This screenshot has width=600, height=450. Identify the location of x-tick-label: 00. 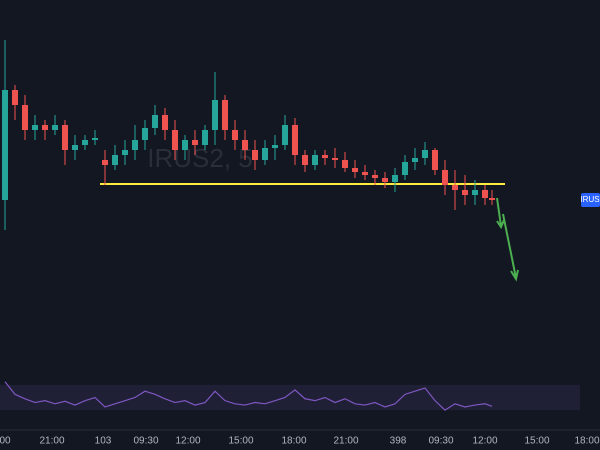
(5, 441).